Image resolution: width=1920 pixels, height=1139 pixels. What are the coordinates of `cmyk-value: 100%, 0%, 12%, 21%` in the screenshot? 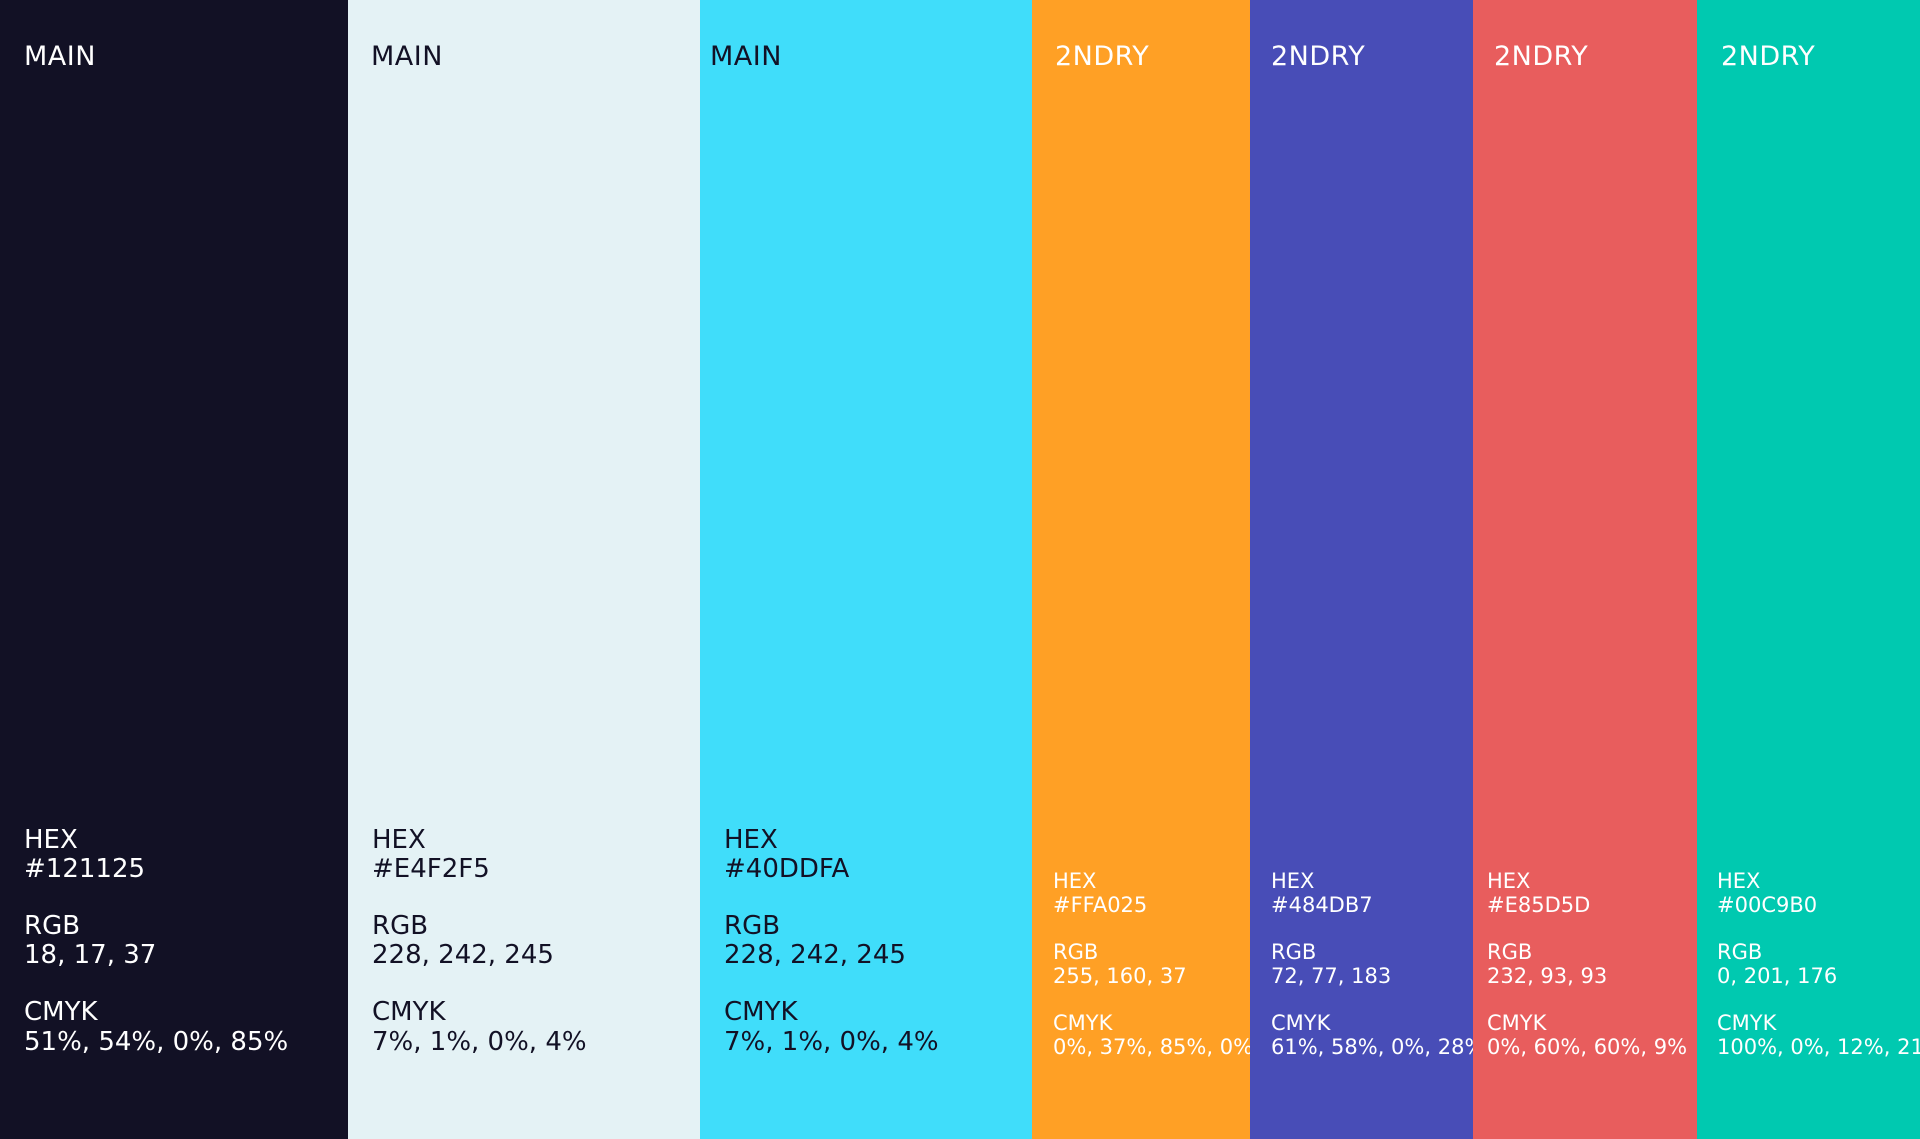 It's located at (1818, 1046).